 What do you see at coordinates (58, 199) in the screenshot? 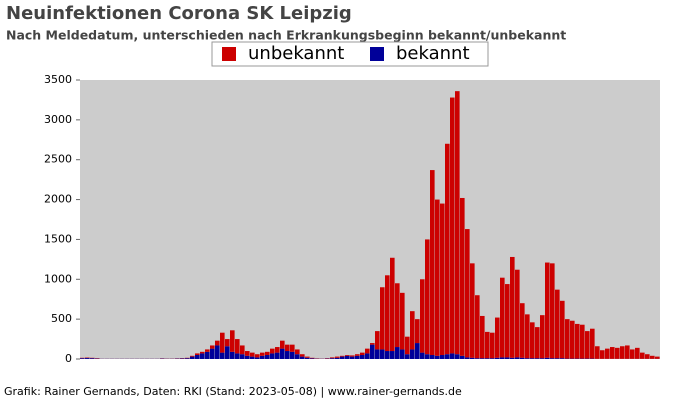
I see `y-tick-label: 2000` at bounding box center [58, 199].